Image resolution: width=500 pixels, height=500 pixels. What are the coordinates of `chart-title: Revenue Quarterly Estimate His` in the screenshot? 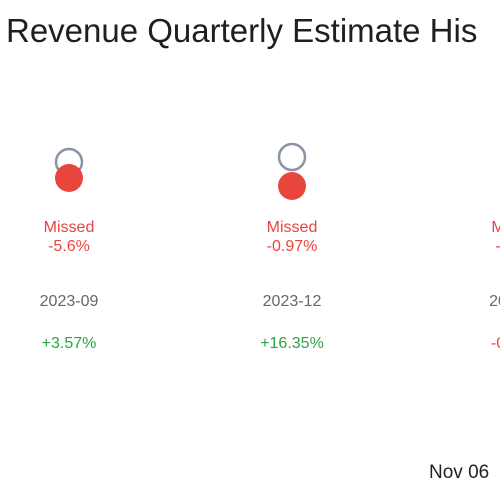 It's located at (242, 30).